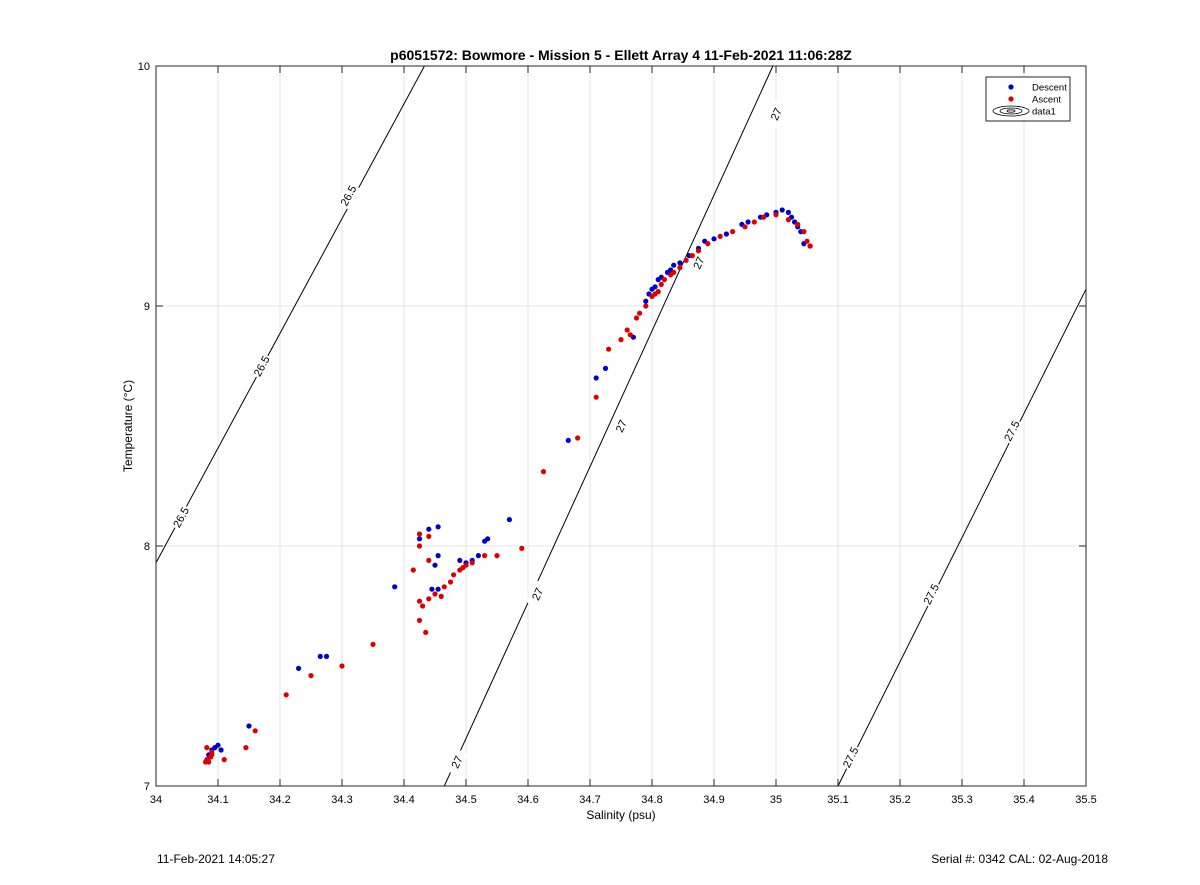 This screenshot has width=1200, height=885. Describe the element at coordinates (837, 800) in the screenshot. I see `x-tick-label: 35.1` at that location.